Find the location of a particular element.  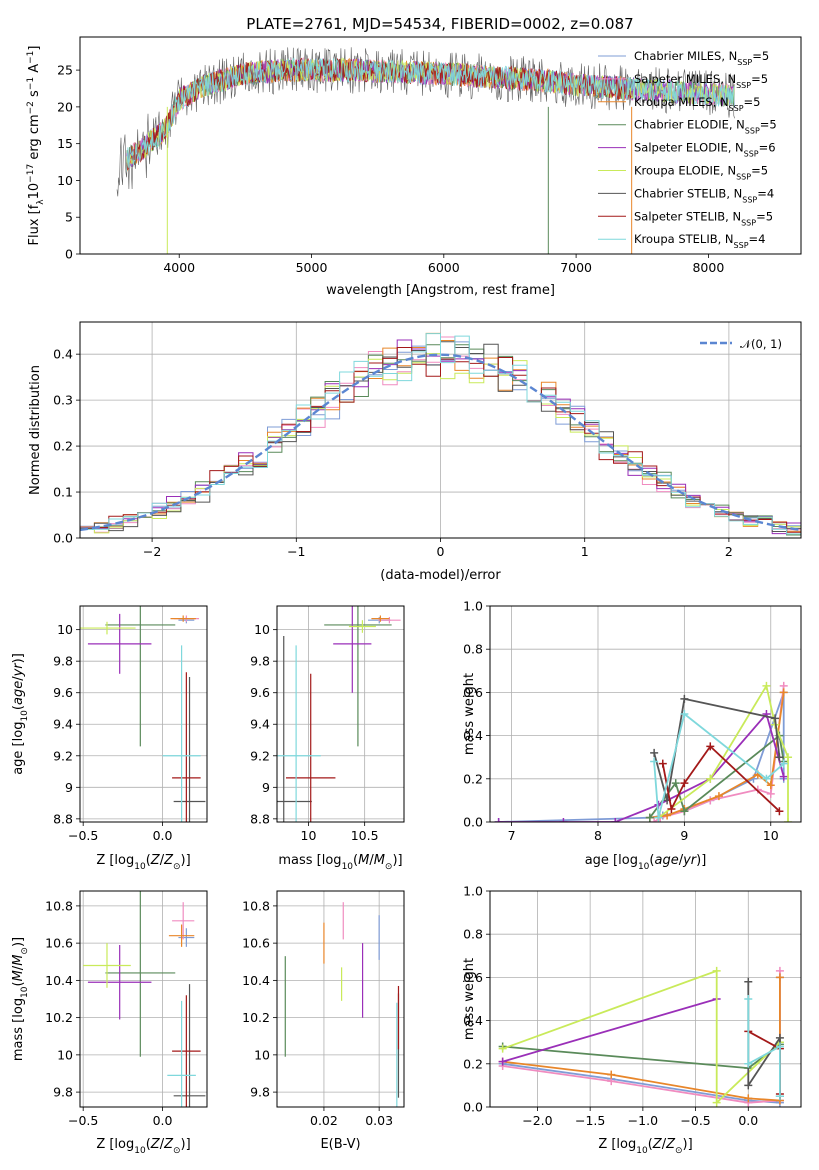

mass-vs-z-plot-area is located at coordinates (144, 999).